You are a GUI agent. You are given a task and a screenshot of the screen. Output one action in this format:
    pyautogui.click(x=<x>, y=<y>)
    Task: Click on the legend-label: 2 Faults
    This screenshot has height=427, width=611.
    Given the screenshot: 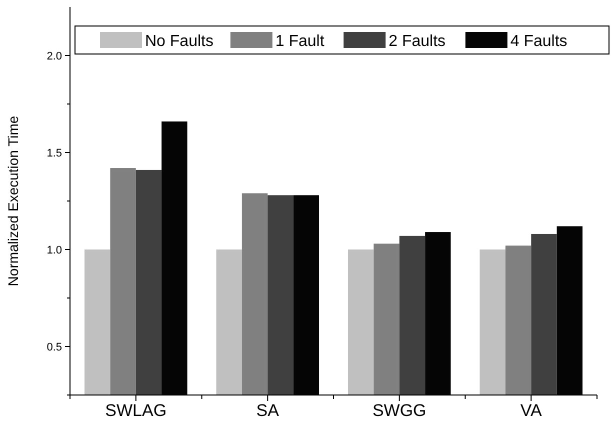 What is the action you would take?
    pyautogui.click(x=417, y=41)
    